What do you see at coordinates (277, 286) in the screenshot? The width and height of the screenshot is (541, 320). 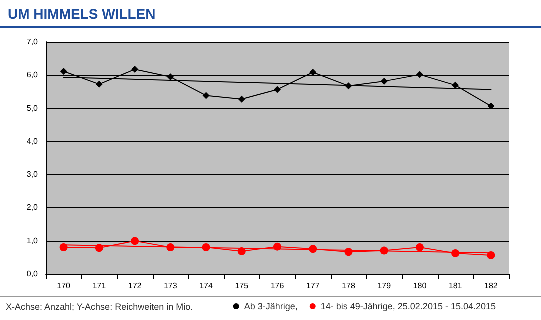 I see `x-tick-label: 176` at bounding box center [277, 286].